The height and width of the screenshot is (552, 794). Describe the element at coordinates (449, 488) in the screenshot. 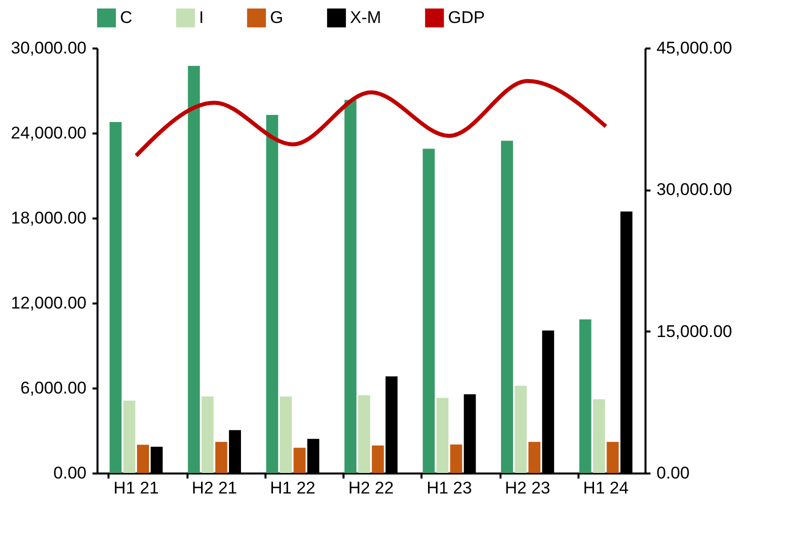

I see `x-tick-label: H1 23` at that location.